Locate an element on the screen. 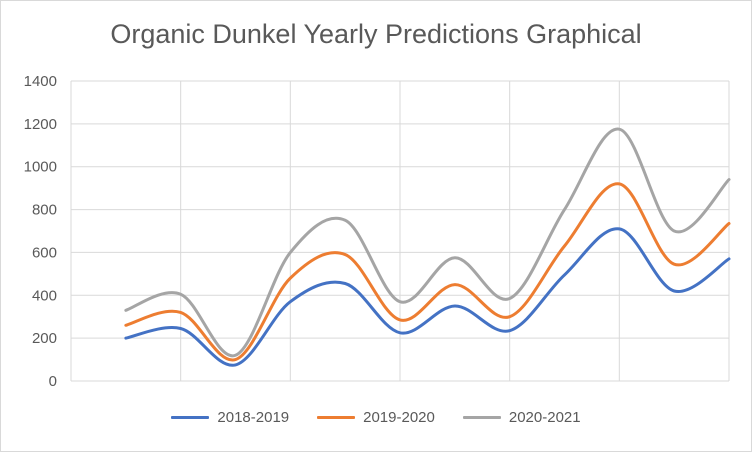 The image size is (752, 452). y-tick-label-4: 800 is located at coordinates (44, 210).